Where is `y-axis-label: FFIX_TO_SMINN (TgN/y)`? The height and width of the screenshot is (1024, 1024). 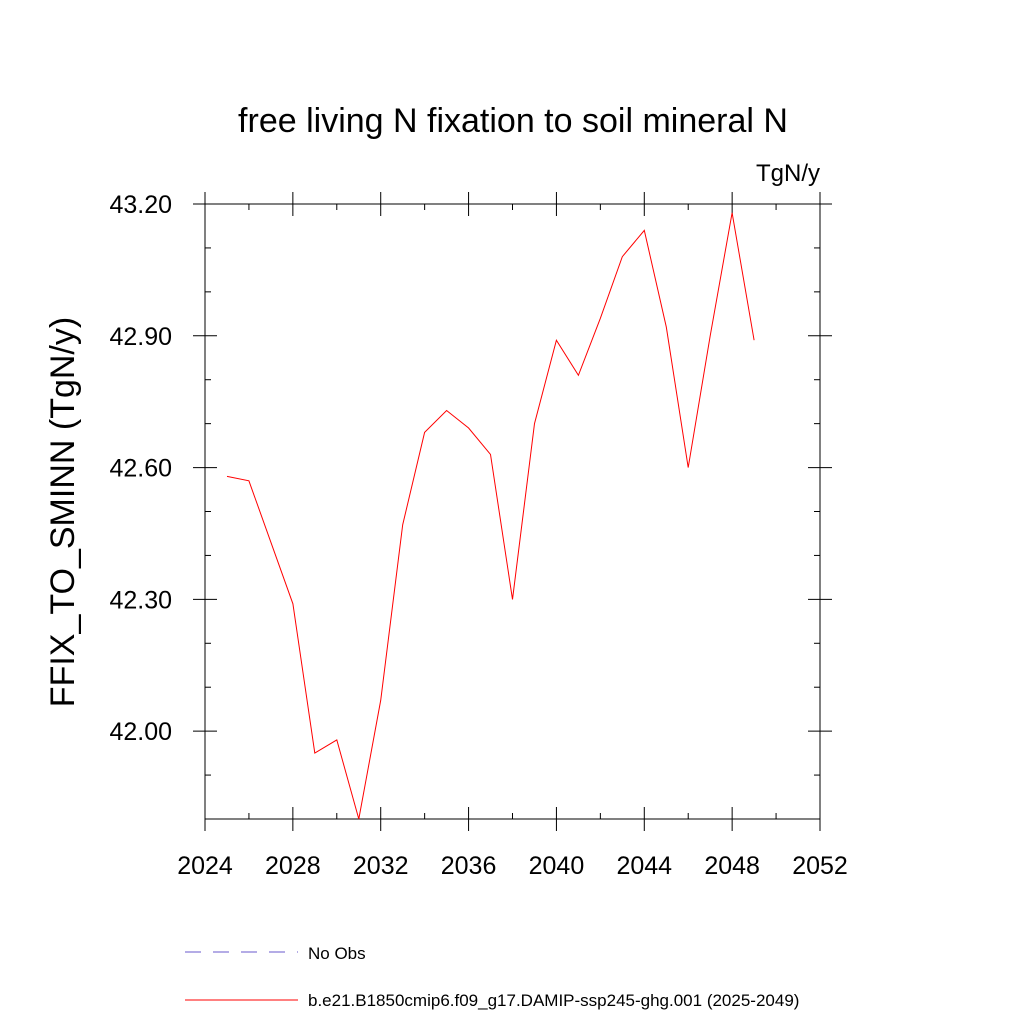 y-axis-label: FFIX_TO_SMINN (TgN/y) is located at coordinates (63, 512).